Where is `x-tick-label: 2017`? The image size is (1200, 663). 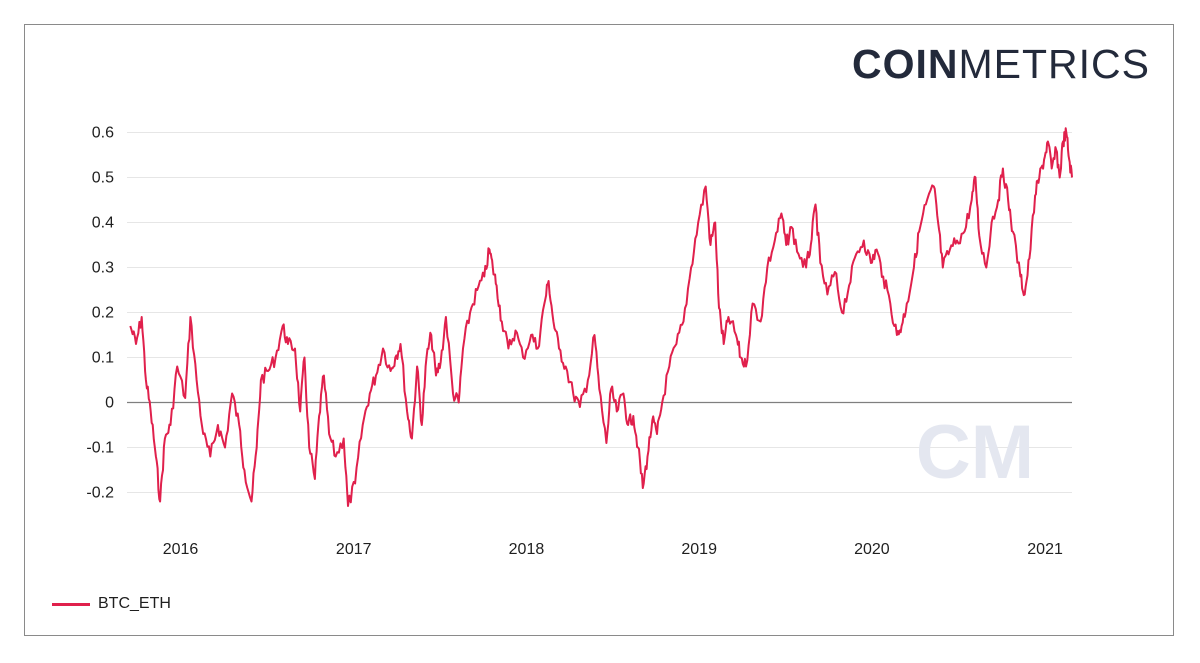 x-tick-label: 2017 is located at coordinates (354, 549).